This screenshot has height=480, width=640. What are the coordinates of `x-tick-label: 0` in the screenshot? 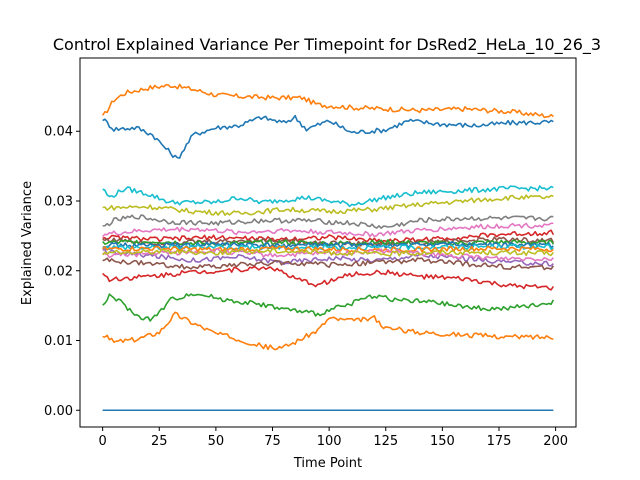 It's located at (103, 441).